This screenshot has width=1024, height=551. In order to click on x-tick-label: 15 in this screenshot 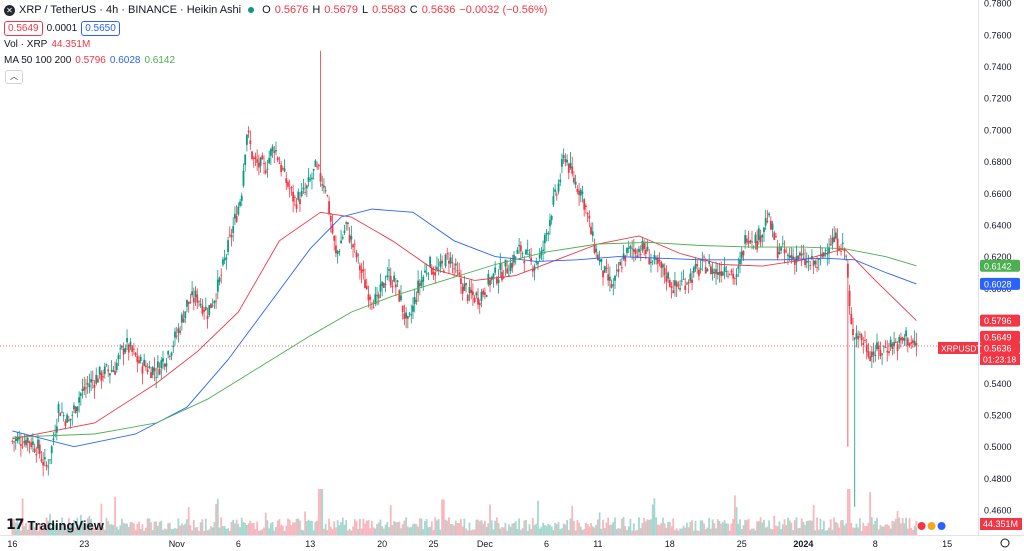, I will do `click(947, 544)`.